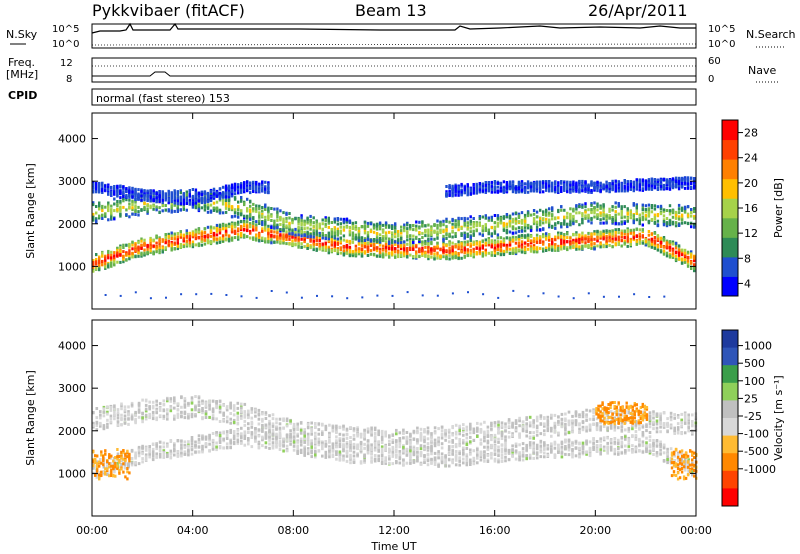  Describe the element at coordinates (65, 44) in the screenshot. I see `nsky-tick-bottom: 10^0` at that location.